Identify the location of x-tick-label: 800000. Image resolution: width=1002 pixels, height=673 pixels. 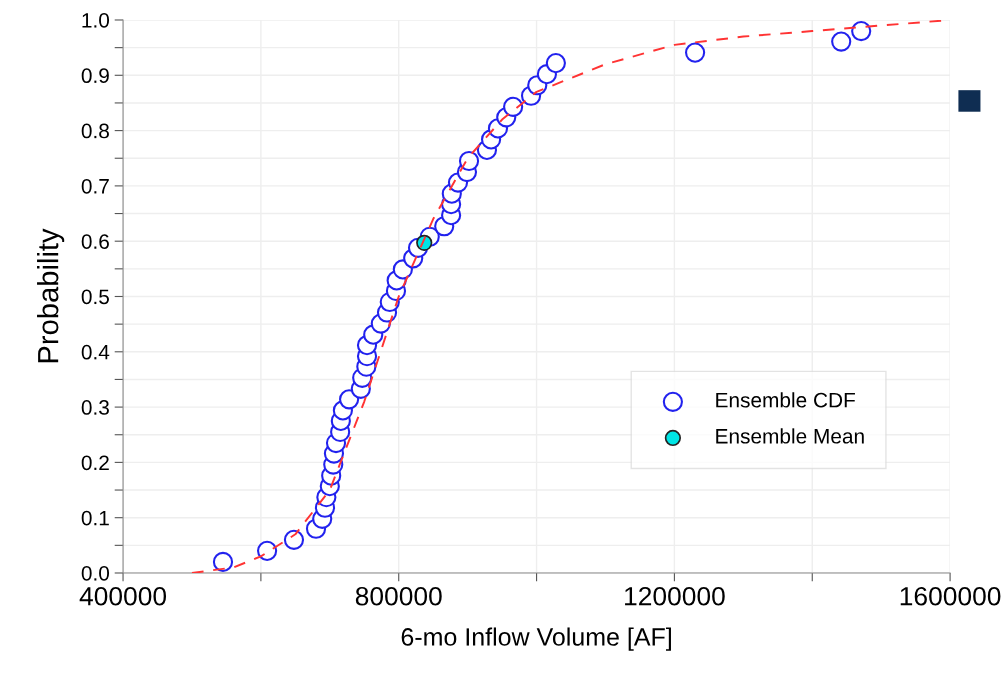
(398, 596).